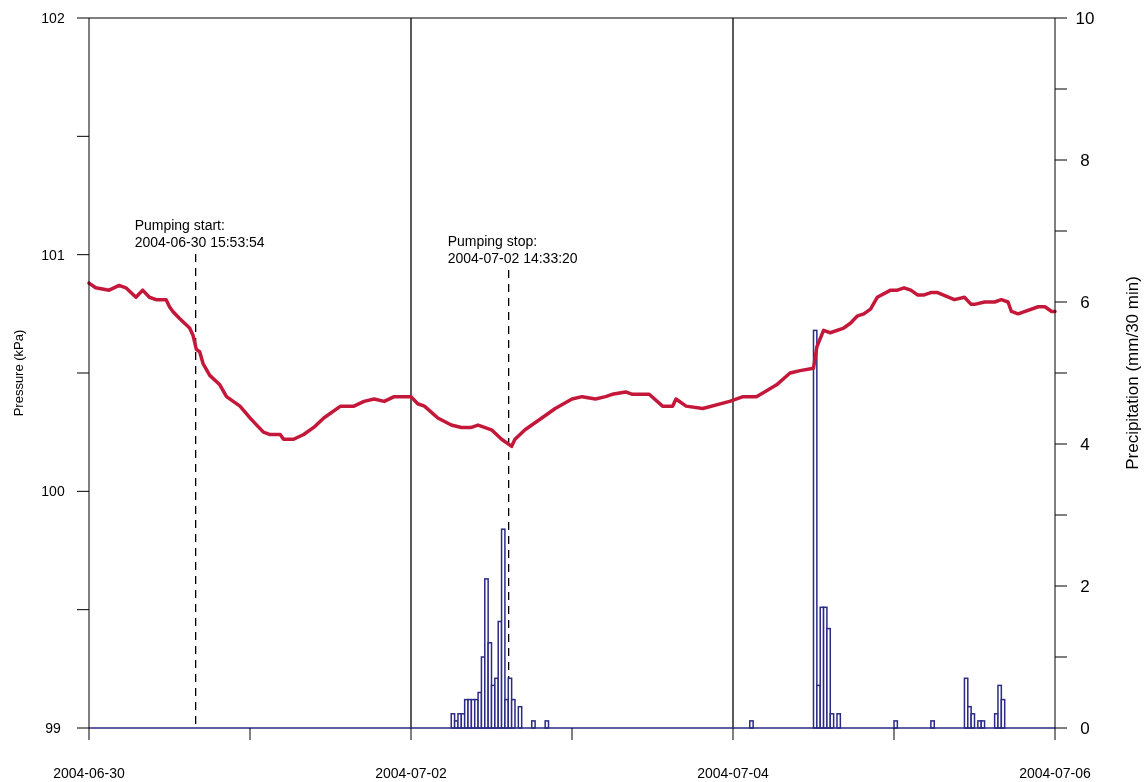 The image size is (1148, 782). I want to click on y-axis-title: Pressure (kPa), so click(18, 373).